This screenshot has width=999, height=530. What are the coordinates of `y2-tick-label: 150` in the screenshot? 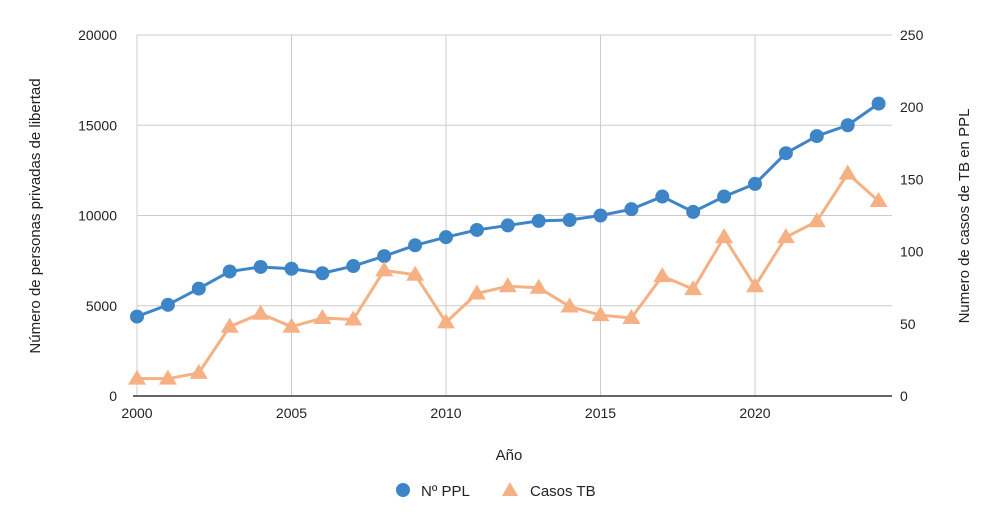 It's located at (912, 179).